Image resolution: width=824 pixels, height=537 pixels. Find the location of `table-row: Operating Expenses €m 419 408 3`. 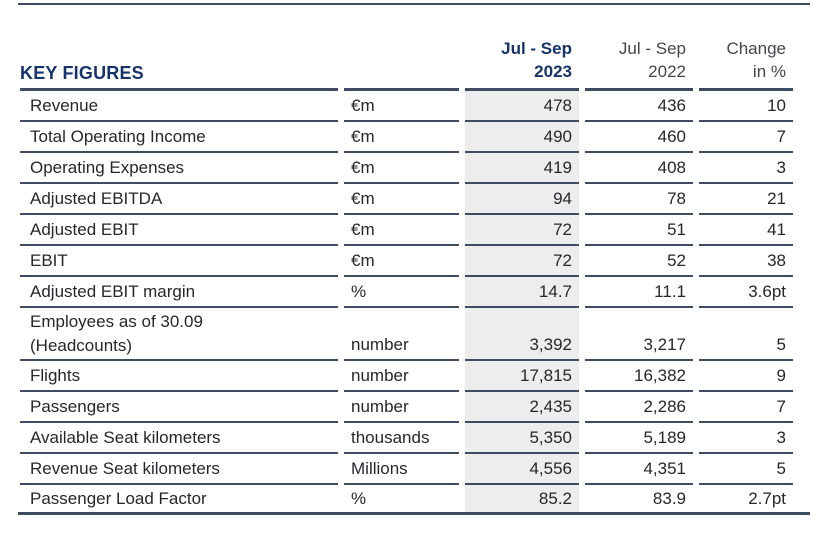

table-row: Operating Expenses €m 419 408 3 is located at coordinates (406, 168).